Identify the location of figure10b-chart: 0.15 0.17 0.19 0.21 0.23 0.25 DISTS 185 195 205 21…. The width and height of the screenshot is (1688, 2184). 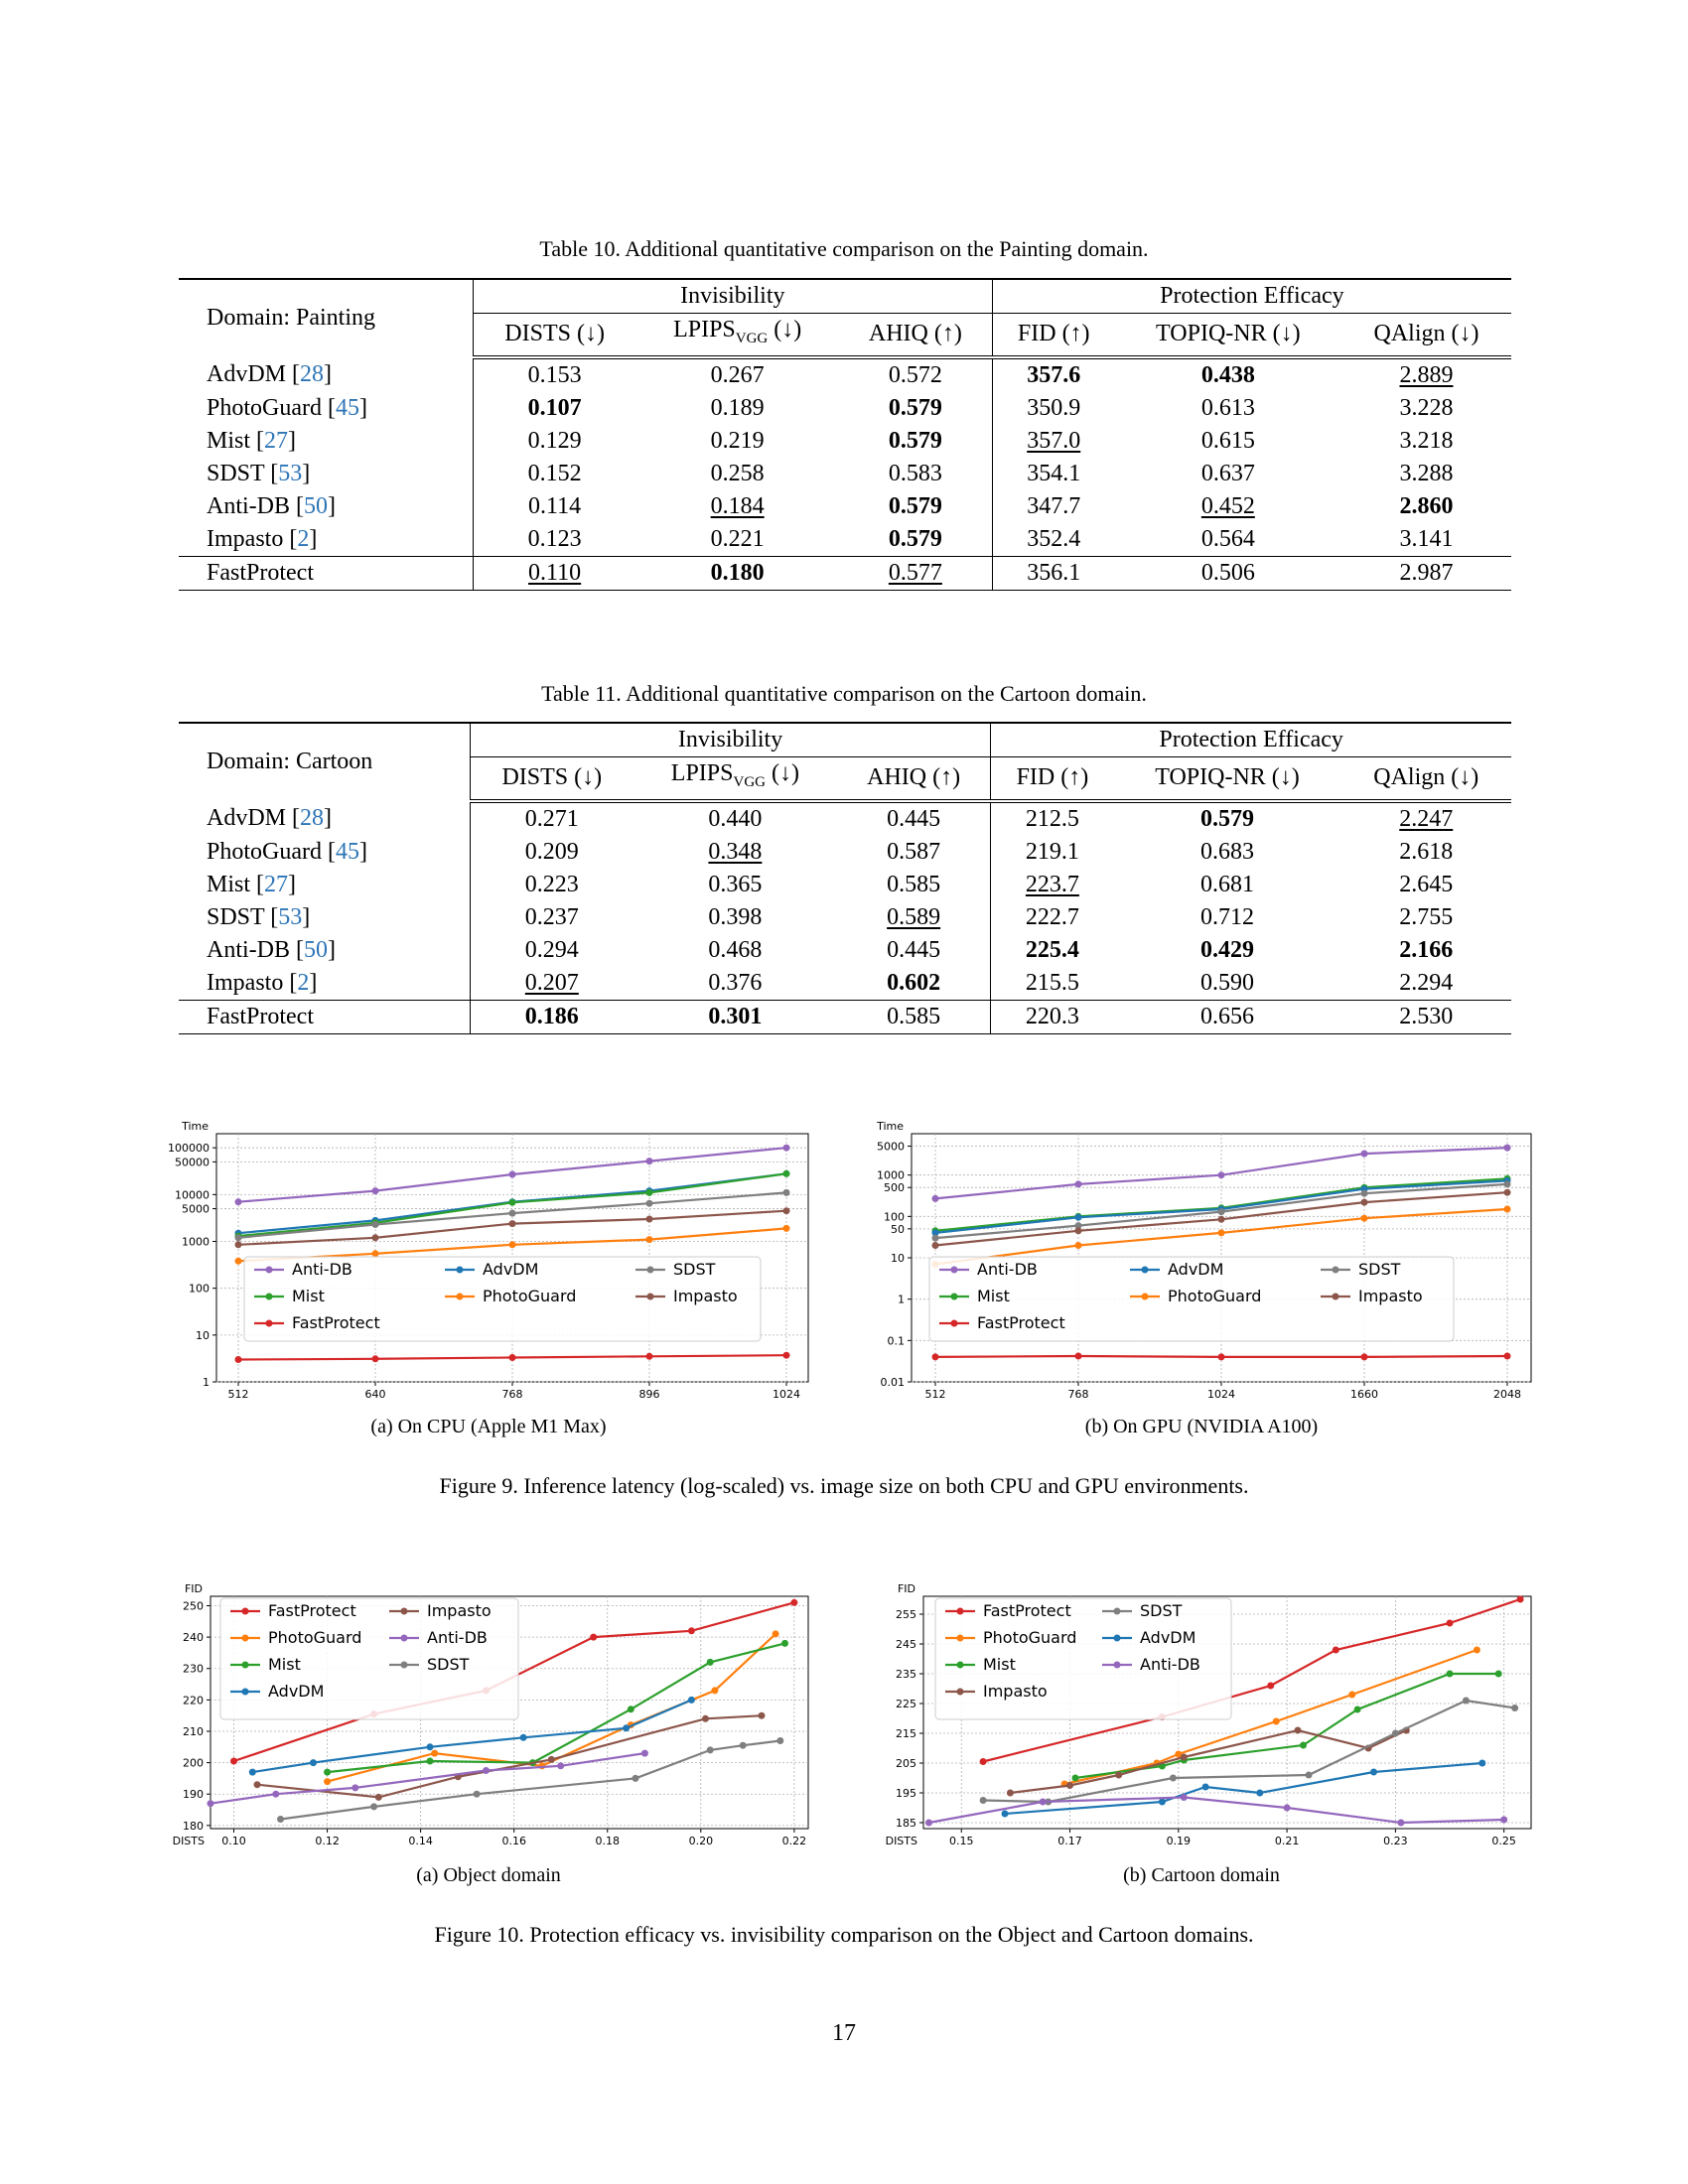
(1201, 1719).